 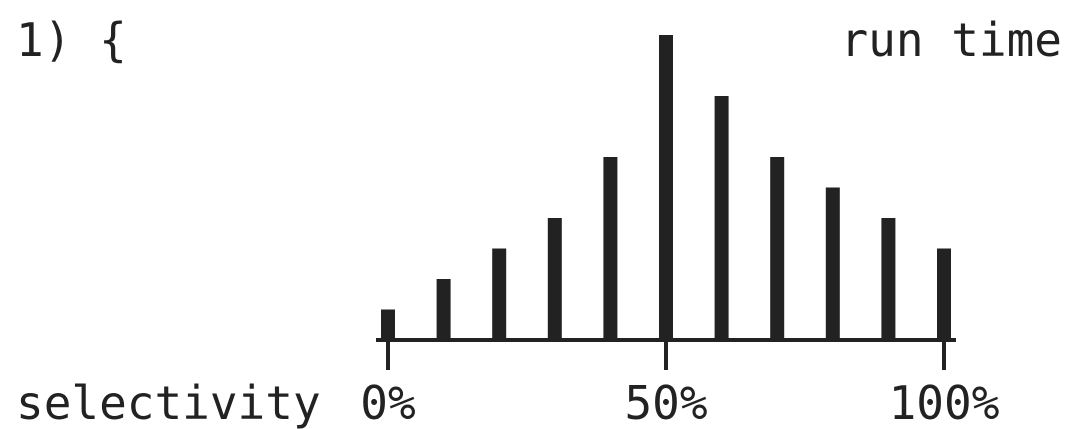 What do you see at coordinates (888, 279) in the screenshot?
I see `bar-90-percent` at bounding box center [888, 279].